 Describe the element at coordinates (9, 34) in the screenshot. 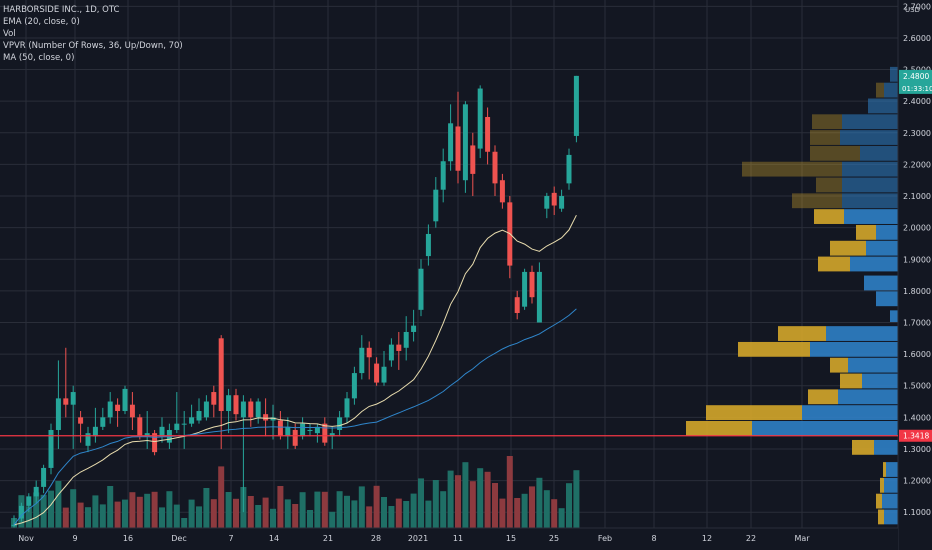

I see `indicator-volume: Vol` at that location.